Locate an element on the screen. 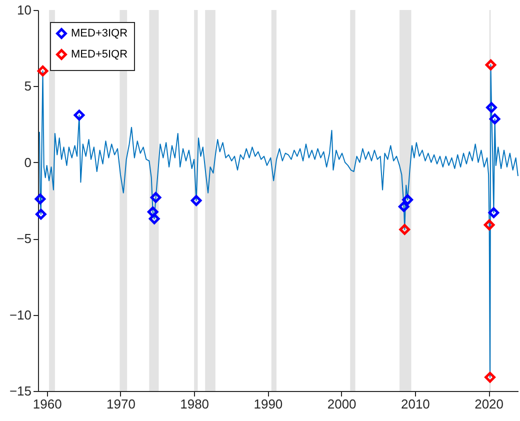 This screenshot has width=520, height=421. x-tick-label: 2000 is located at coordinates (341, 404).